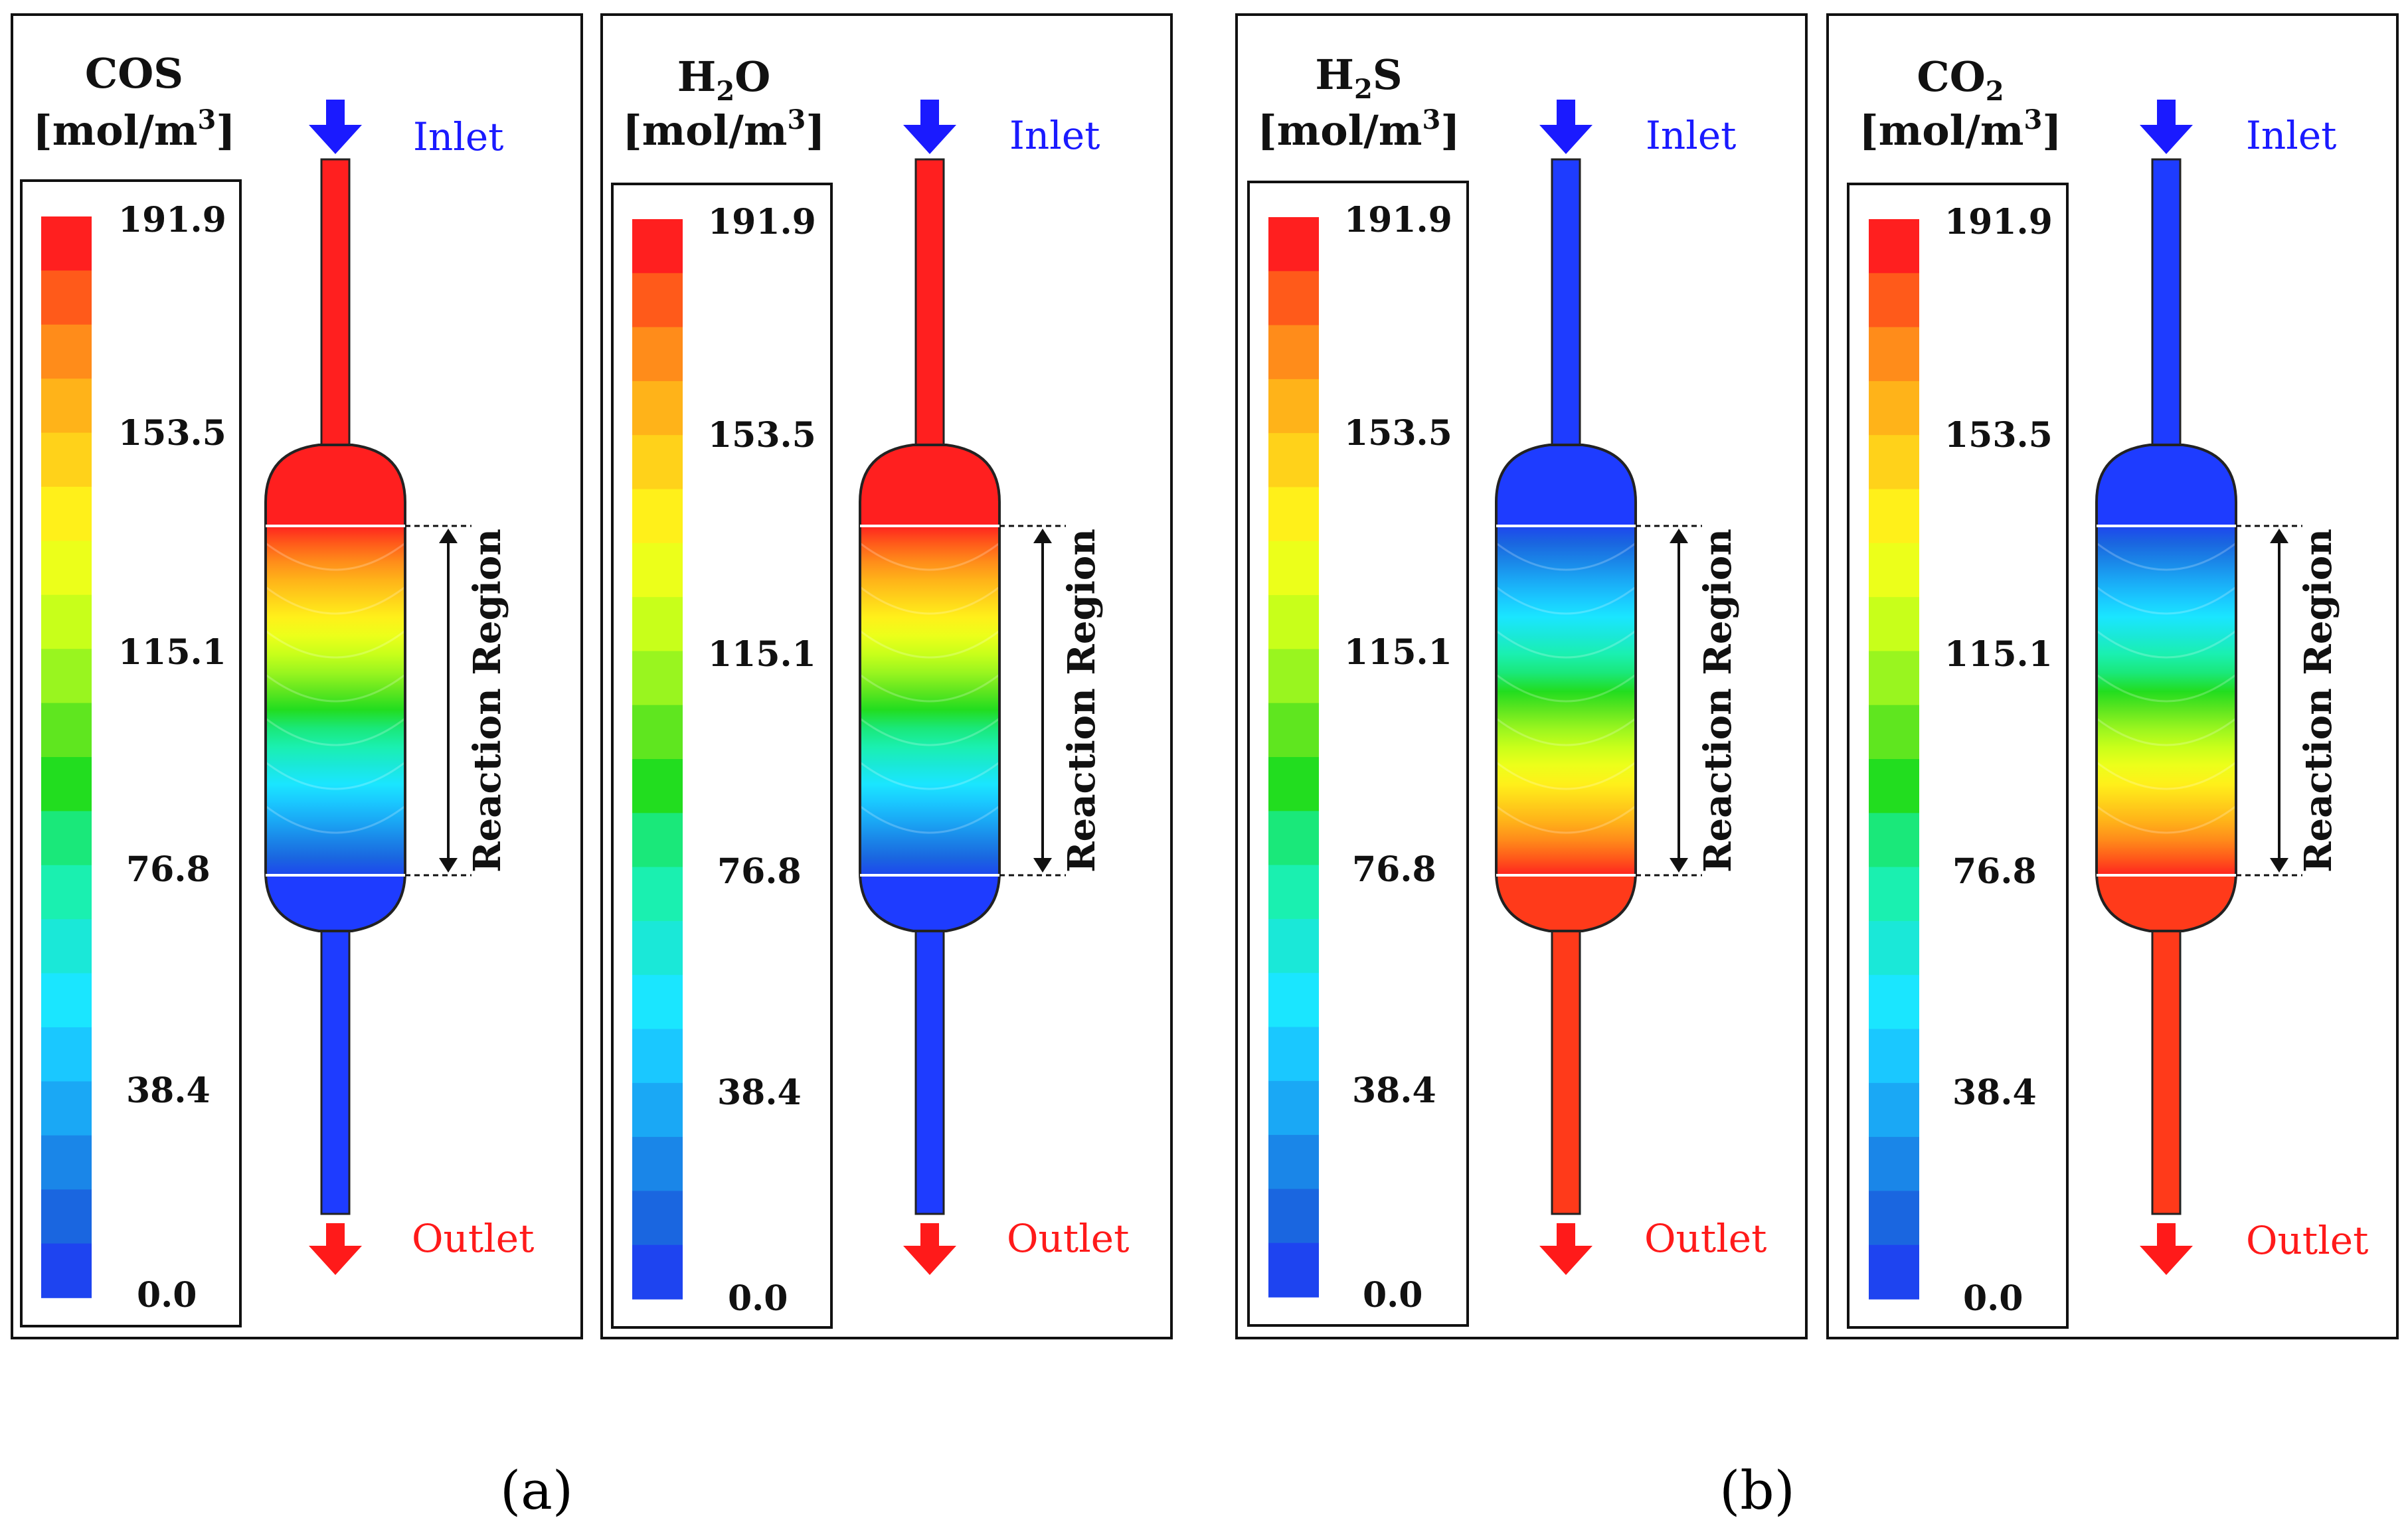 The image size is (2408, 1526). What do you see at coordinates (536, 1490) in the screenshot?
I see `subfigure-label-a: (a)` at bounding box center [536, 1490].